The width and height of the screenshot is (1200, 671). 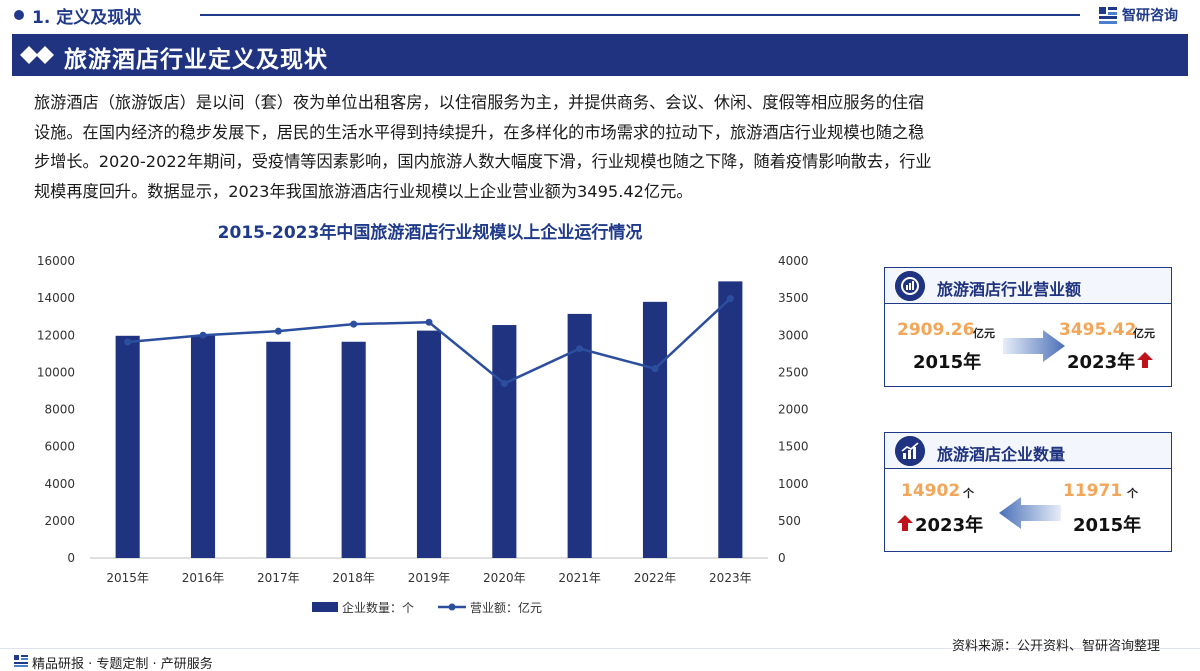 I want to click on right-y-tick-label: 1500, so click(x=793, y=447).